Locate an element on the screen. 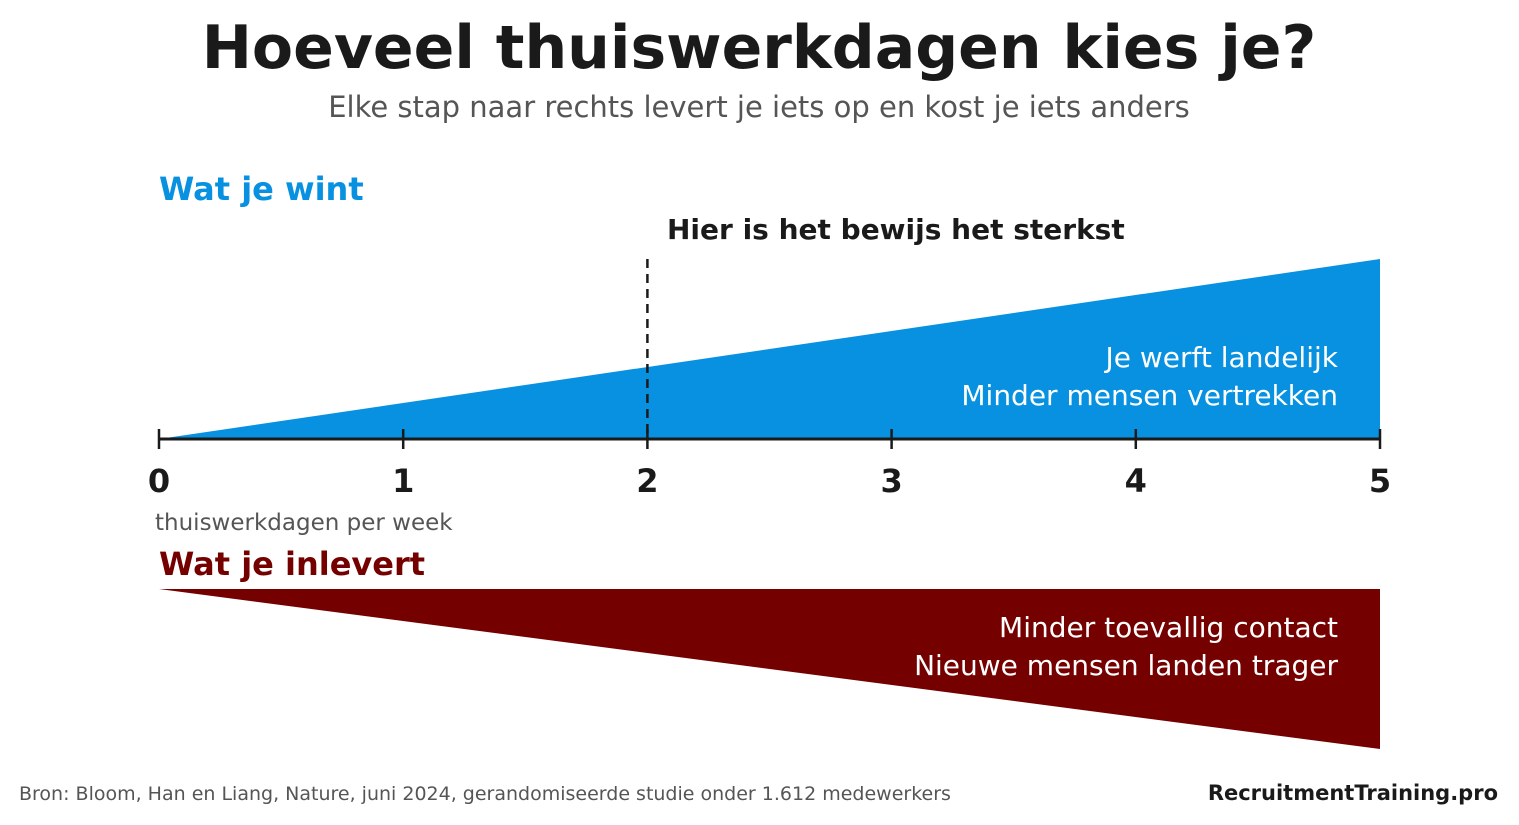 The image size is (1519, 825). gain-line-2: Minder mensen vertrekken is located at coordinates (1149, 395).